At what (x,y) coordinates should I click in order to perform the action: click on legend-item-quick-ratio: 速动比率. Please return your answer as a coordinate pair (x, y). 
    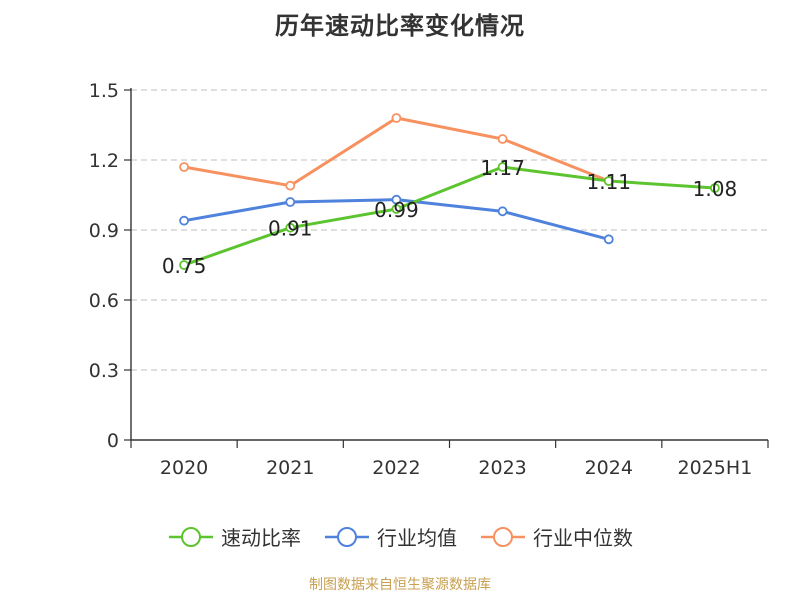
    Looking at the image, I should click on (234, 536).